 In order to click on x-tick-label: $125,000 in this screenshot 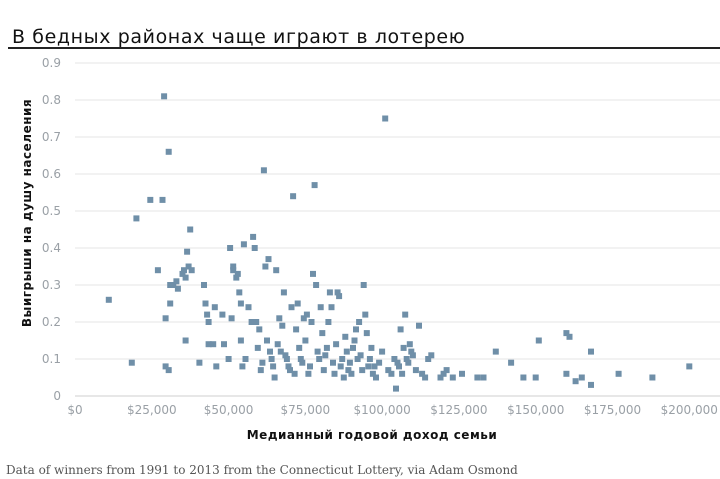, I will do `click(458, 410)`.